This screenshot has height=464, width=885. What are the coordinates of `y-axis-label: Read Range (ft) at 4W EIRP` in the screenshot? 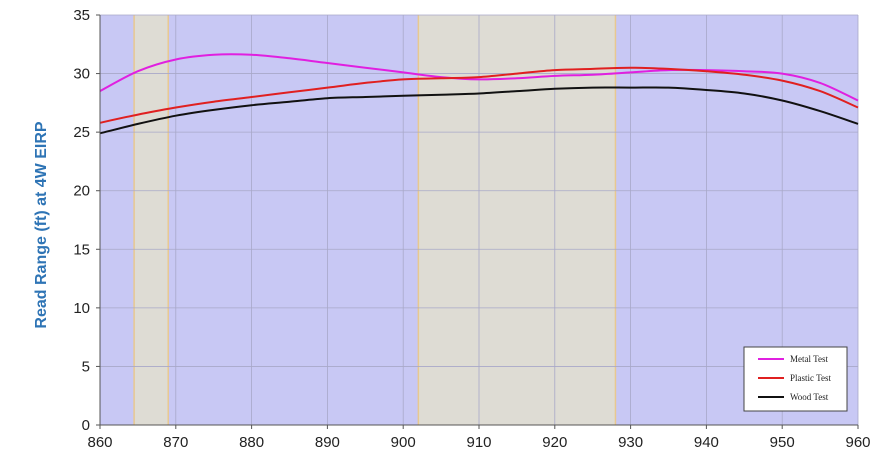 It's located at (41, 224).